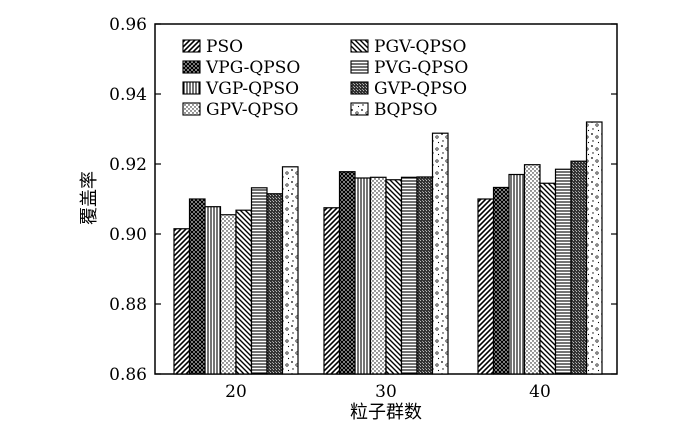 The image size is (700, 431). Describe the element at coordinates (128, 25) in the screenshot. I see `y-tick-label: 0.96` at that location.